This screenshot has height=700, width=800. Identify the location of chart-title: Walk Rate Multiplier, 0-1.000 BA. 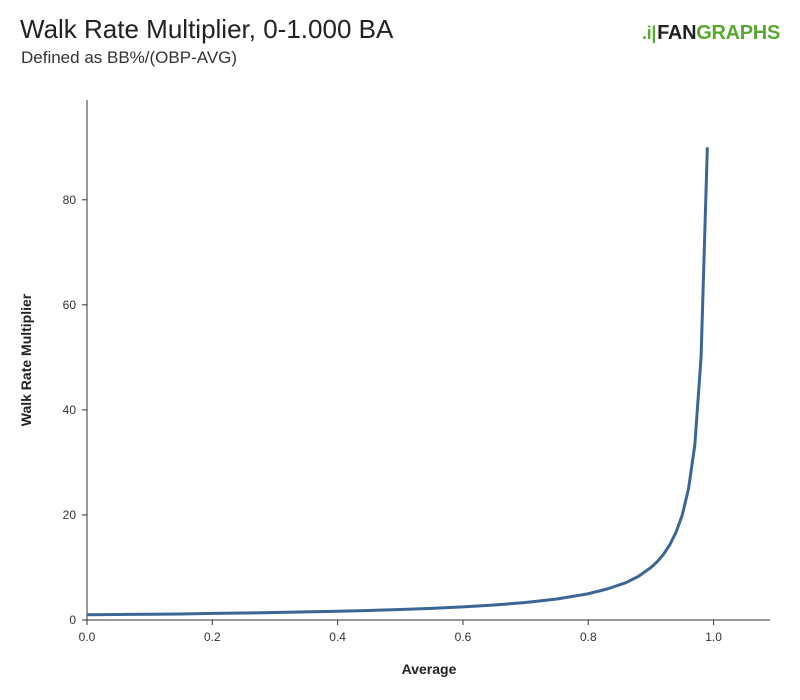
(207, 29).